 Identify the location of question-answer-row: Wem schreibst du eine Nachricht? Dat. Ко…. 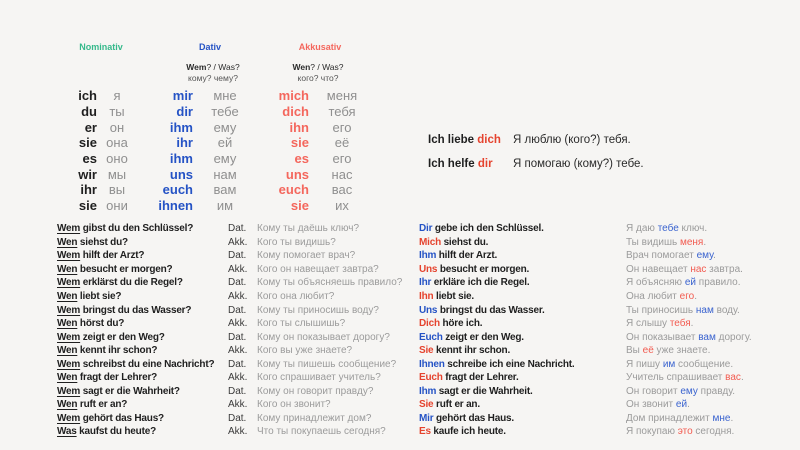
(426, 364).